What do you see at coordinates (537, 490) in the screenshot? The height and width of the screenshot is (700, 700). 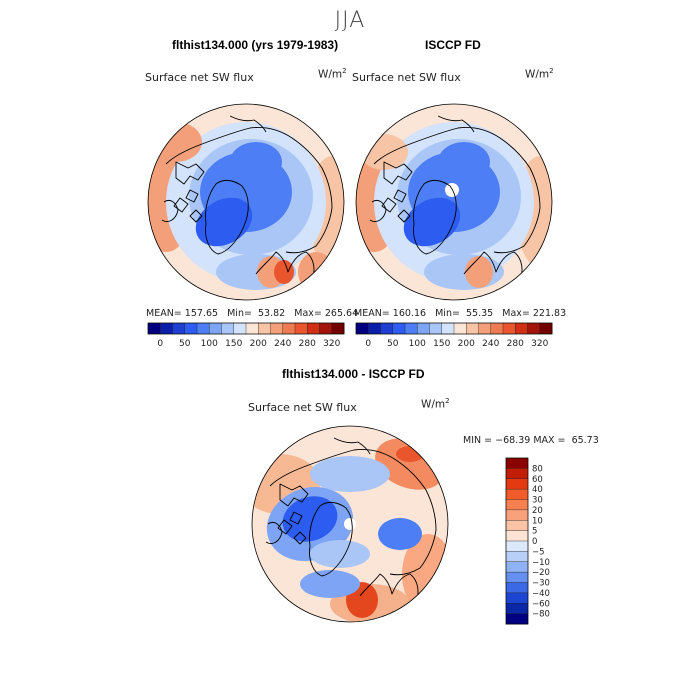 I see `panel3-colorbar-tick-label: 40` at bounding box center [537, 490].